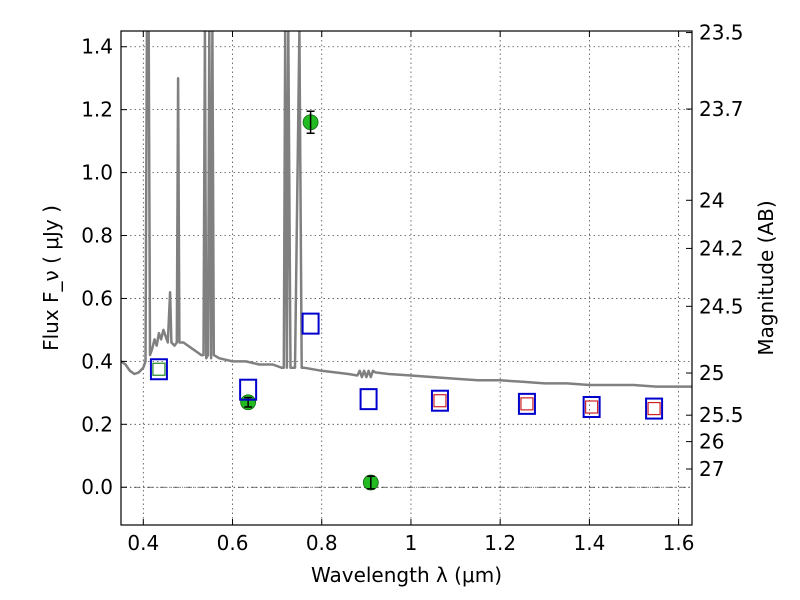 This screenshot has width=800, height=600. What do you see at coordinates (711, 442) in the screenshot?
I see `right-tick-label: 26` at bounding box center [711, 442].